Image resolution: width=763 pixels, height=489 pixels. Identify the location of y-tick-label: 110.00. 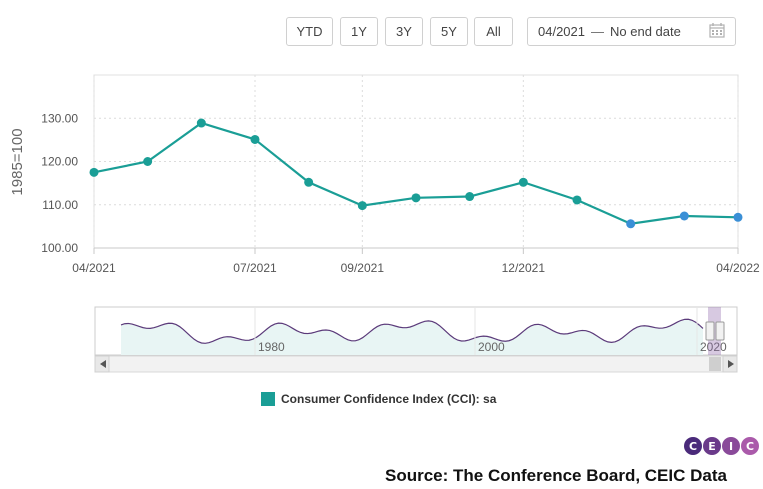
(60, 205).